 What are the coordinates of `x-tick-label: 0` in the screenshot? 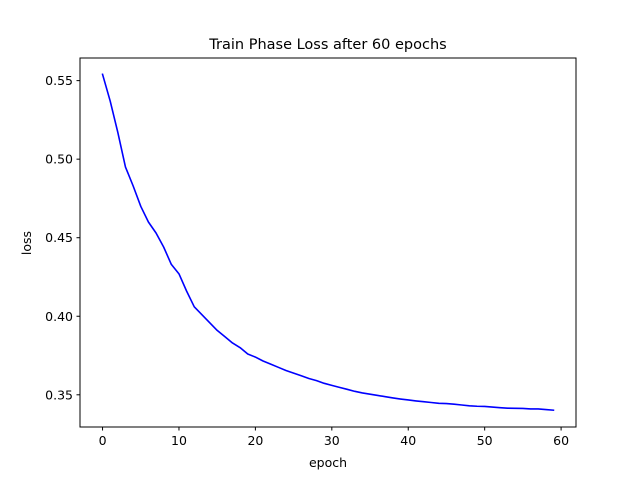 It's located at (103, 440).